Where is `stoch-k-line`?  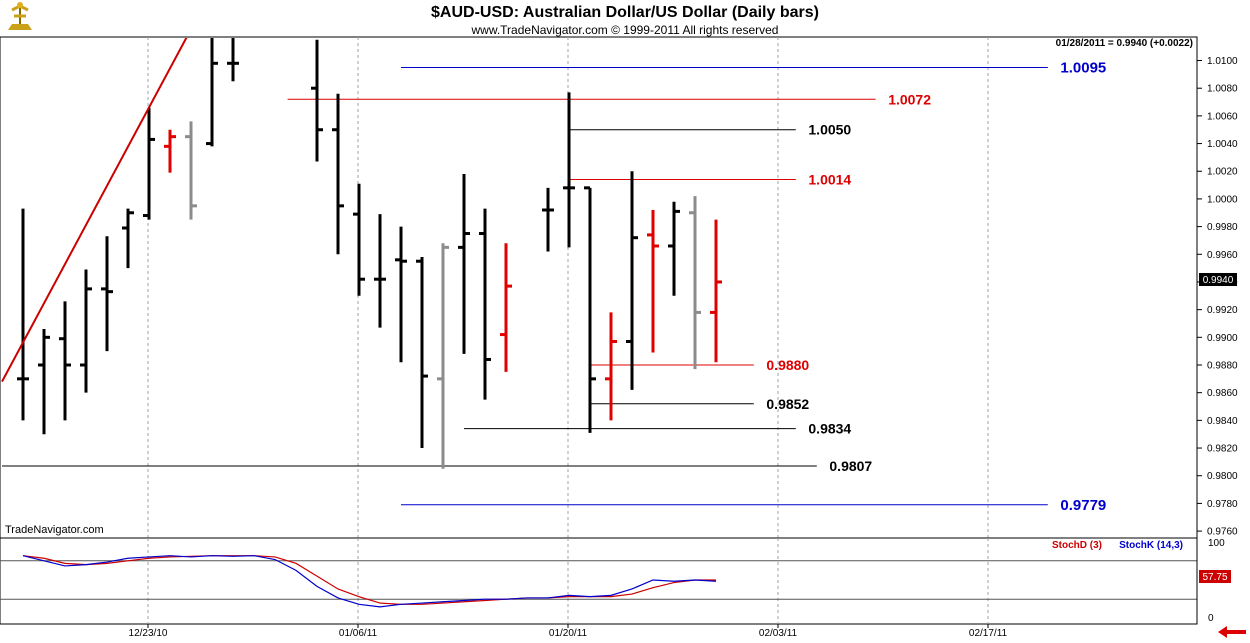 stoch-k-line is located at coordinates (369, 581).